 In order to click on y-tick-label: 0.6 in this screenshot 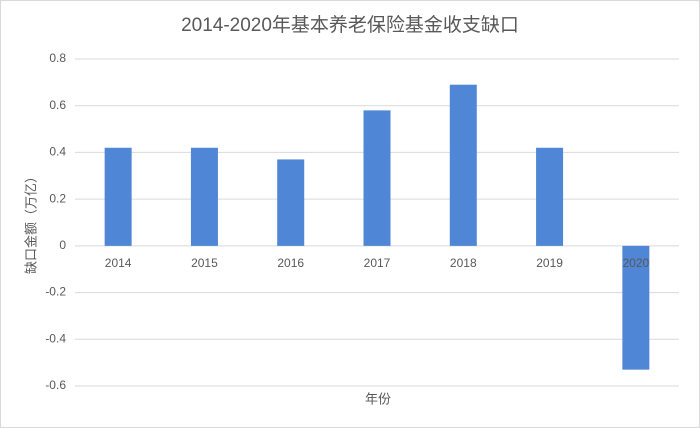, I will do `click(57, 105)`.